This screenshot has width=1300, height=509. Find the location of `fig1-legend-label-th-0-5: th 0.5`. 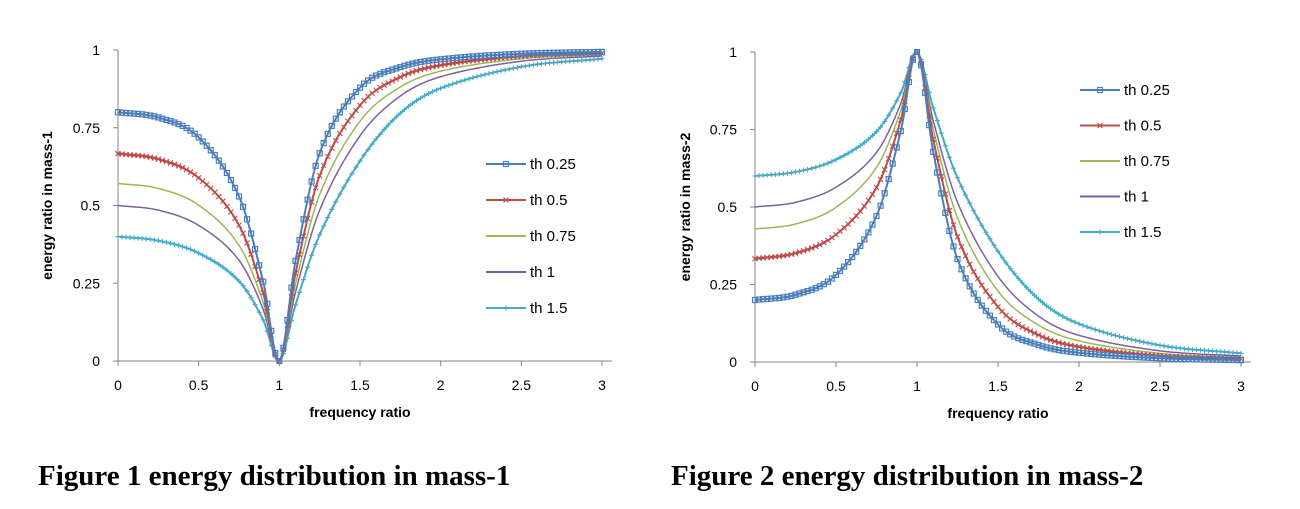

fig1-legend-label-th-0-5: th 0.5 is located at coordinates (549, 200).